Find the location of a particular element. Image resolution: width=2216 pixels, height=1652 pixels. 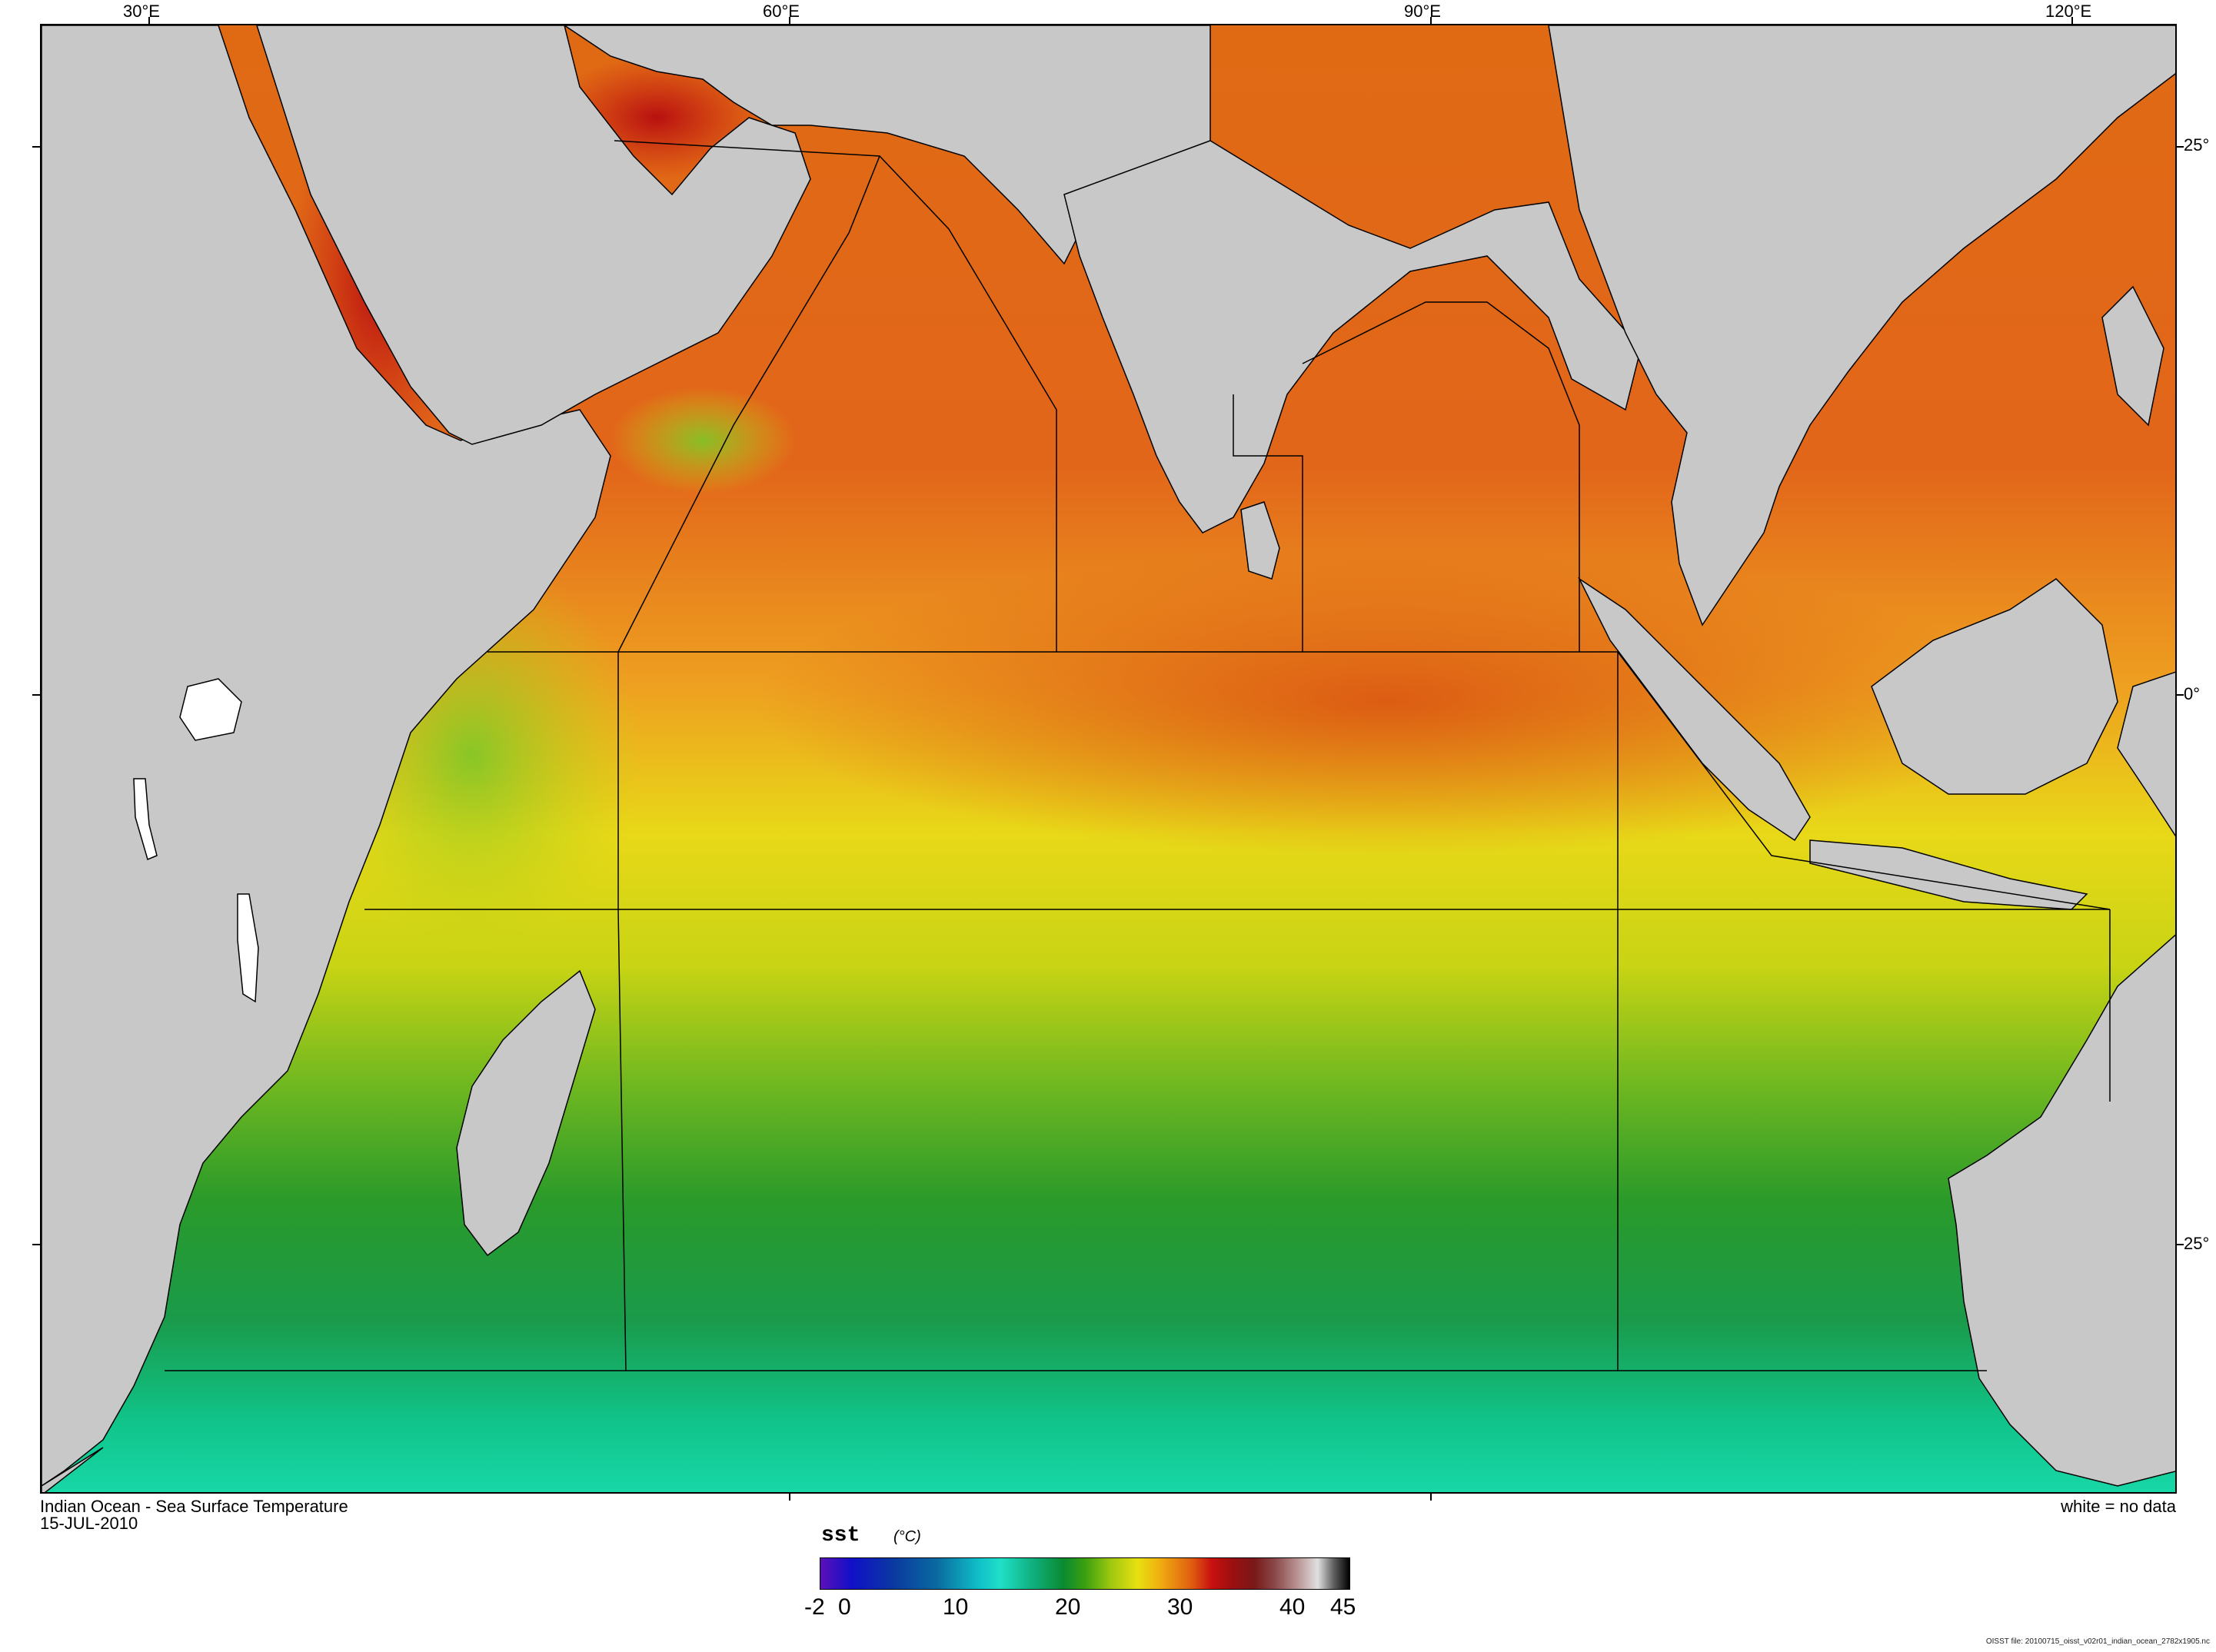

no-data-lake-tanganyika is located at coordinates (145, 820).